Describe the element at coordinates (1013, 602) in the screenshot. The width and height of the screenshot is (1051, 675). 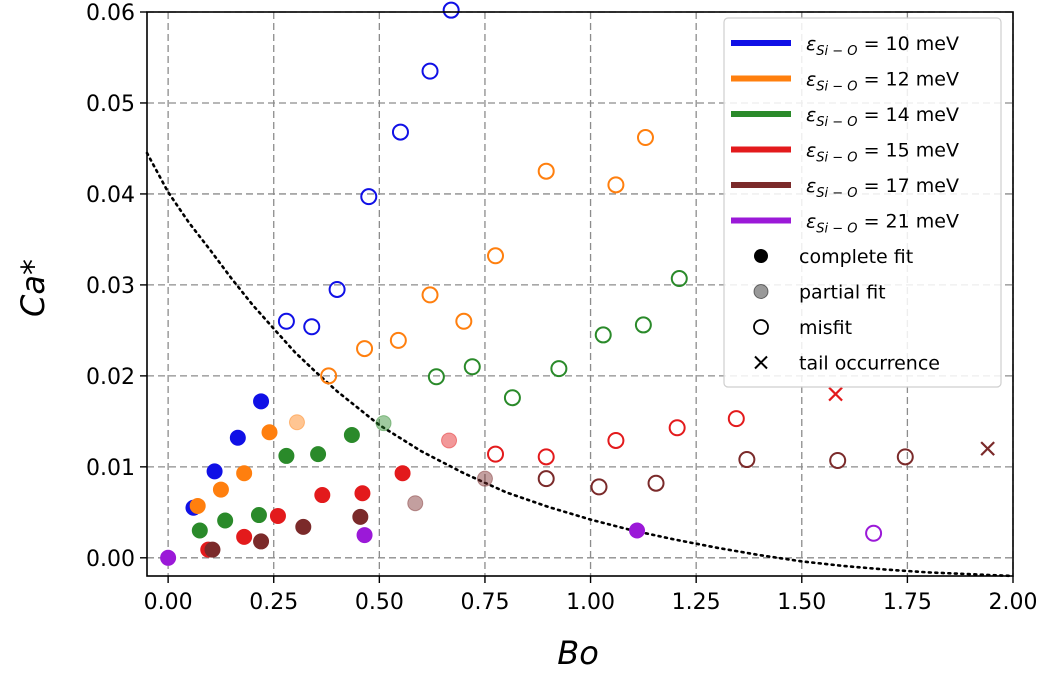
I see `x-tick-label: 2.00` at that location.